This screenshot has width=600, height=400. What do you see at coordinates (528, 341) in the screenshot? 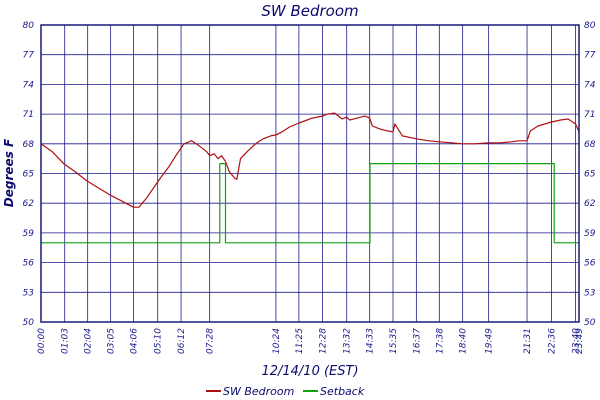
I see `x-tick-label: 21:31` at bounding box center [528, 341].